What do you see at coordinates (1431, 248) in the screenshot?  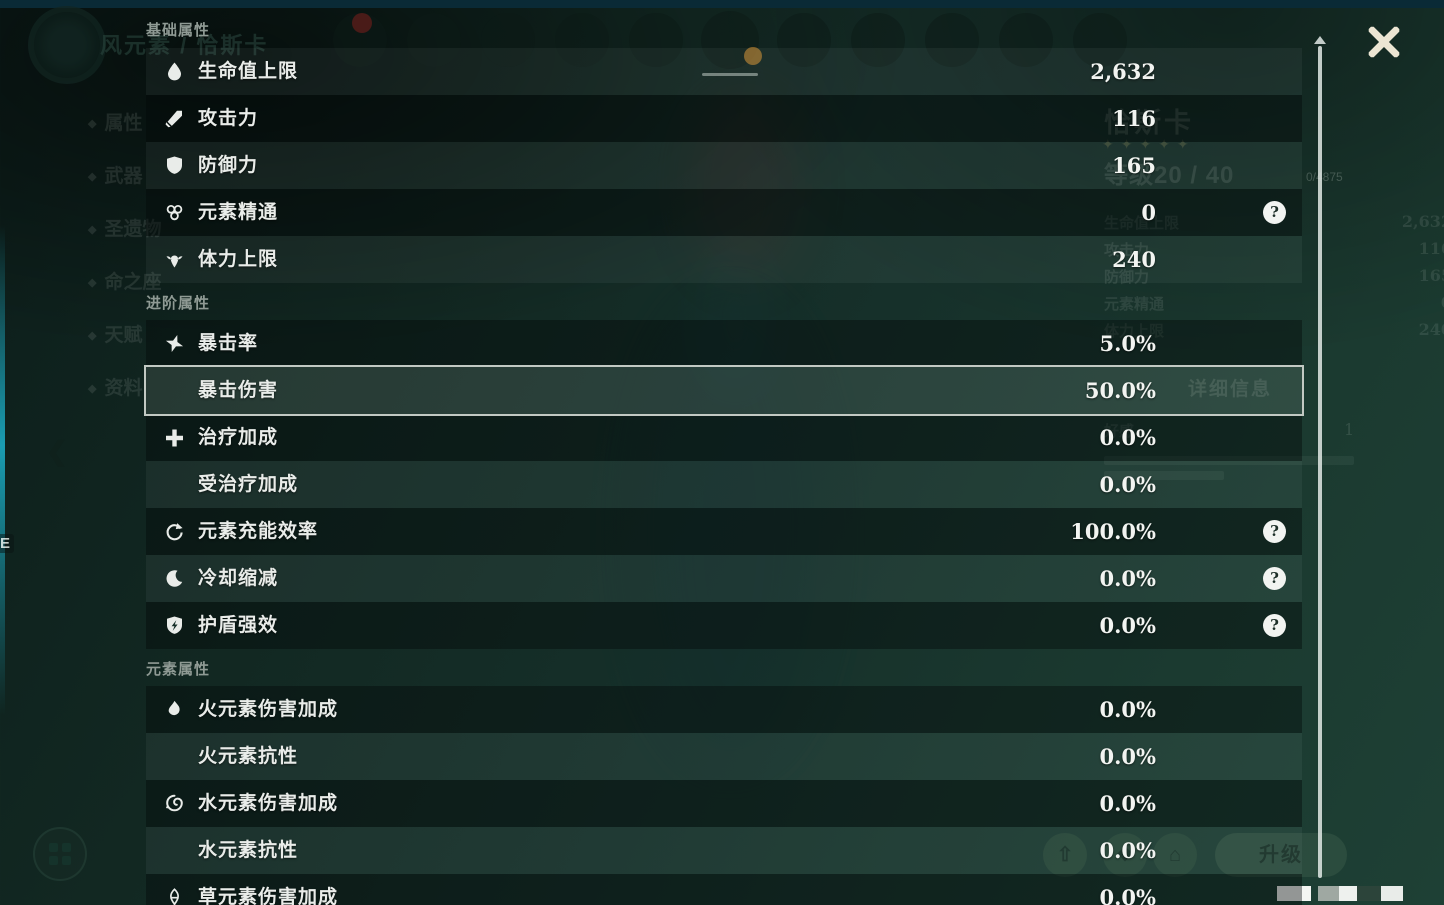 I see `mini-stat-value: 116` at bounding box center [1431, 248].